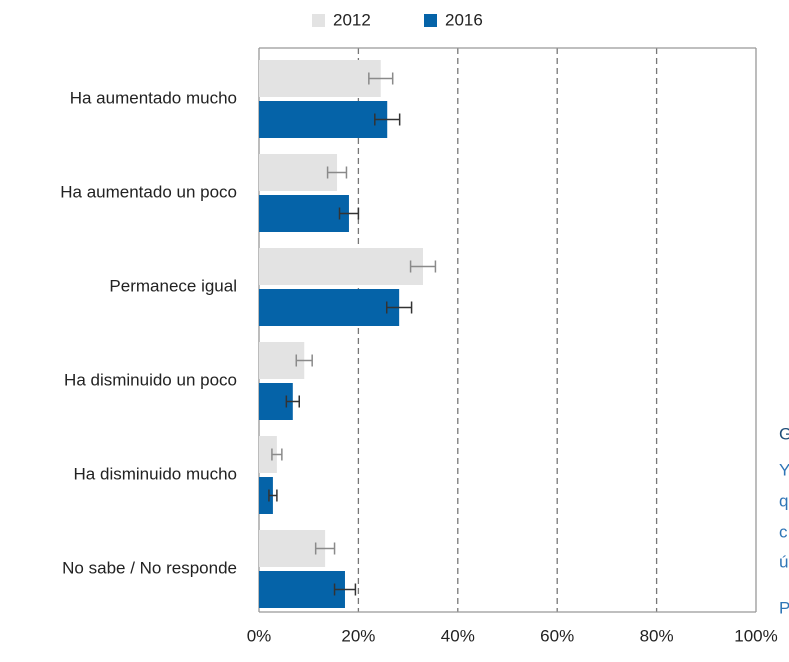 The height and width of the screenshot is (662, 789). I want to click on x-tick-label: 0%, so click(259, 635).